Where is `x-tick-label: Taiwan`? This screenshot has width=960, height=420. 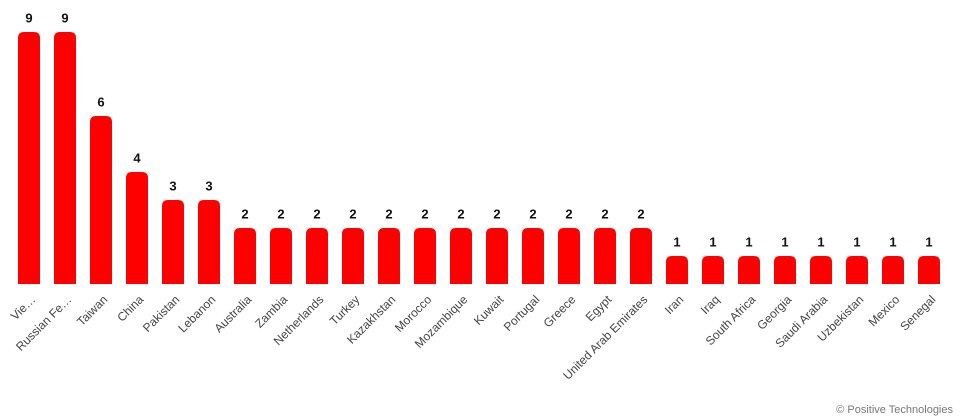 x-tick-label: Taiwan is located at coordinates (92, 310).